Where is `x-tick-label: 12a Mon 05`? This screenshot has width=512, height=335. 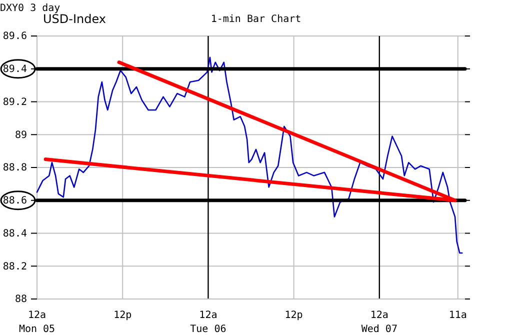 x-tick-label: 12a Mon 05 is located at coordinates (37, 322).